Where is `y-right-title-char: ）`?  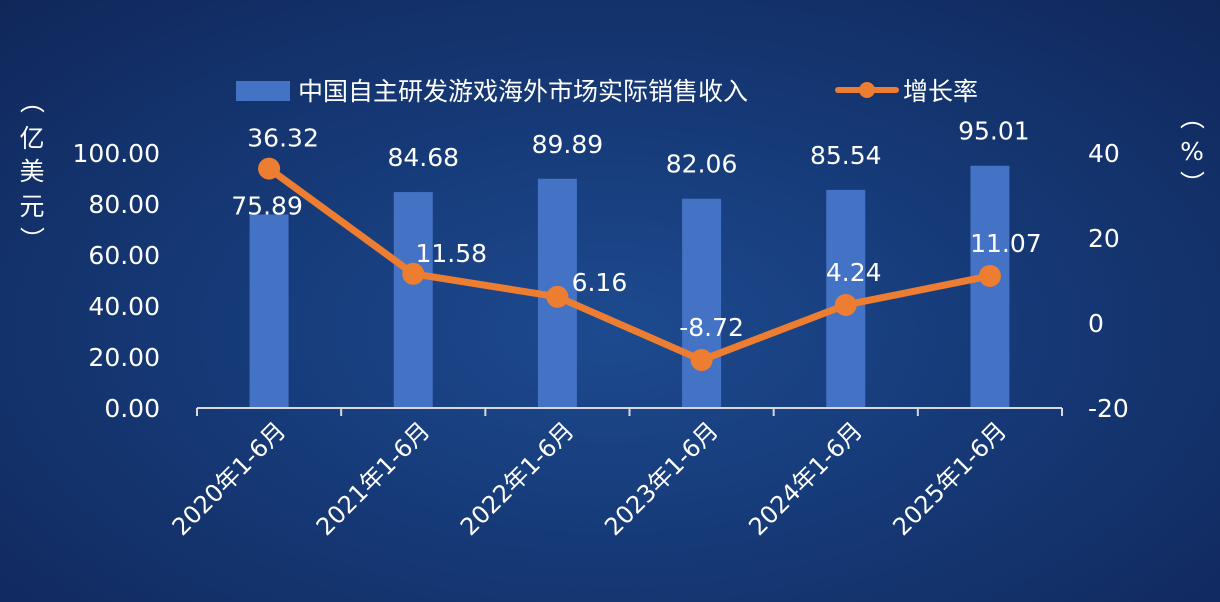
y-right-title-char: ） is located at coordinates (1191, 182).